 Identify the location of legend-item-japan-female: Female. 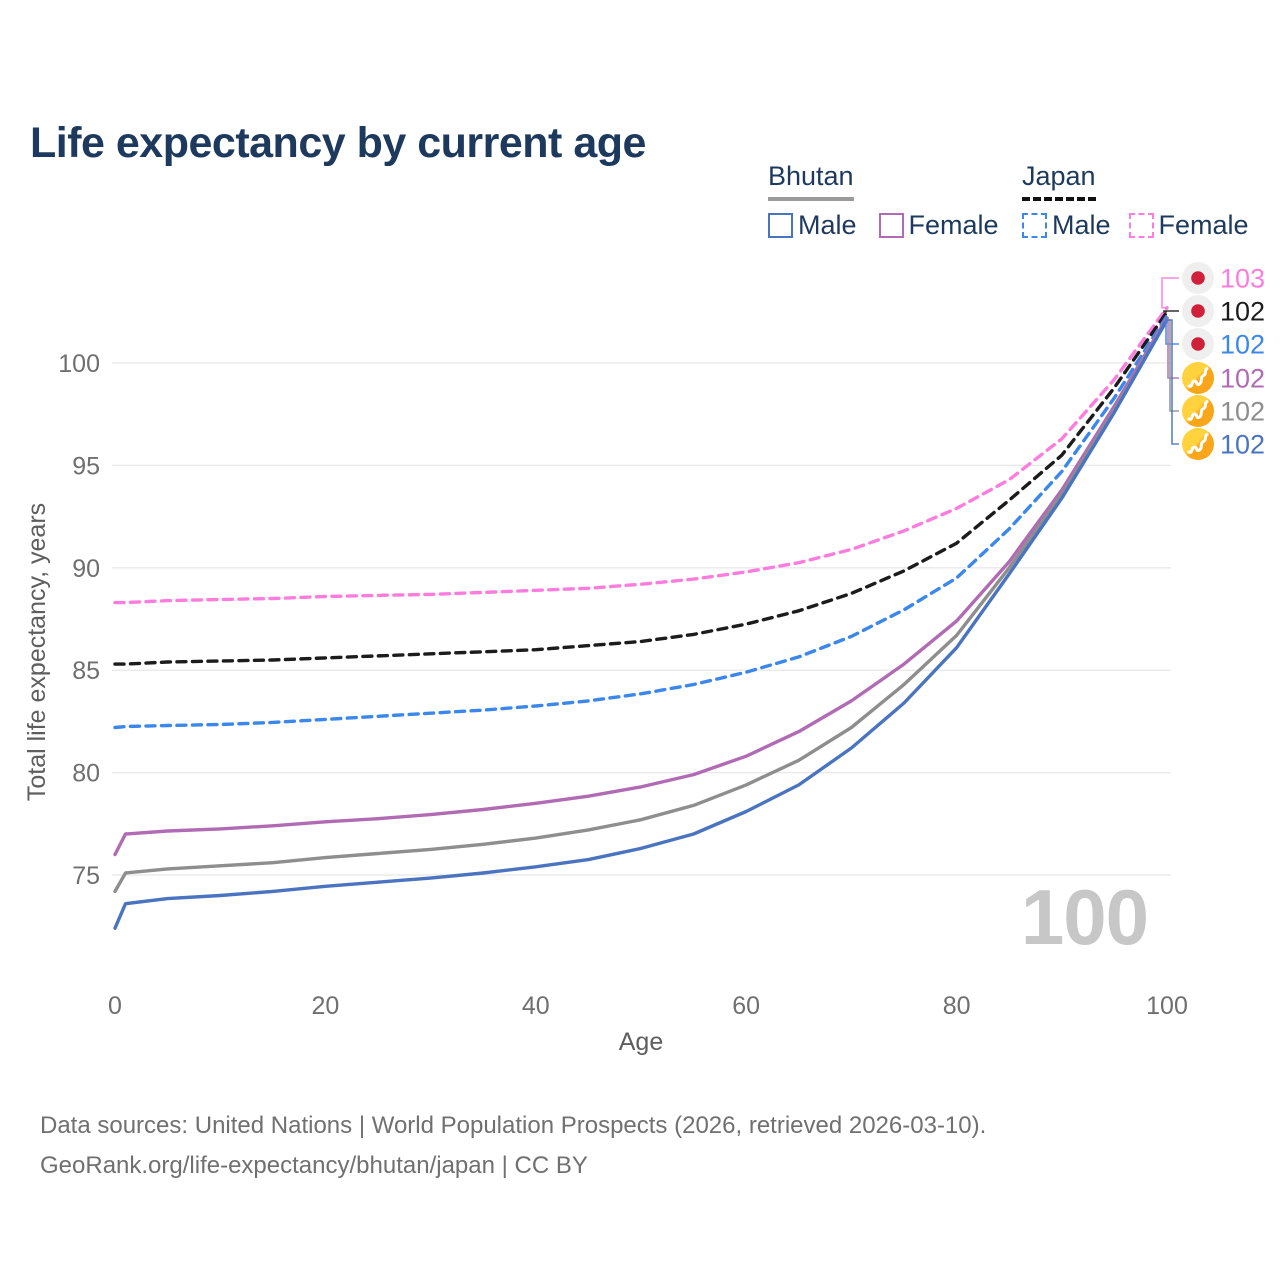
(1188, 225).